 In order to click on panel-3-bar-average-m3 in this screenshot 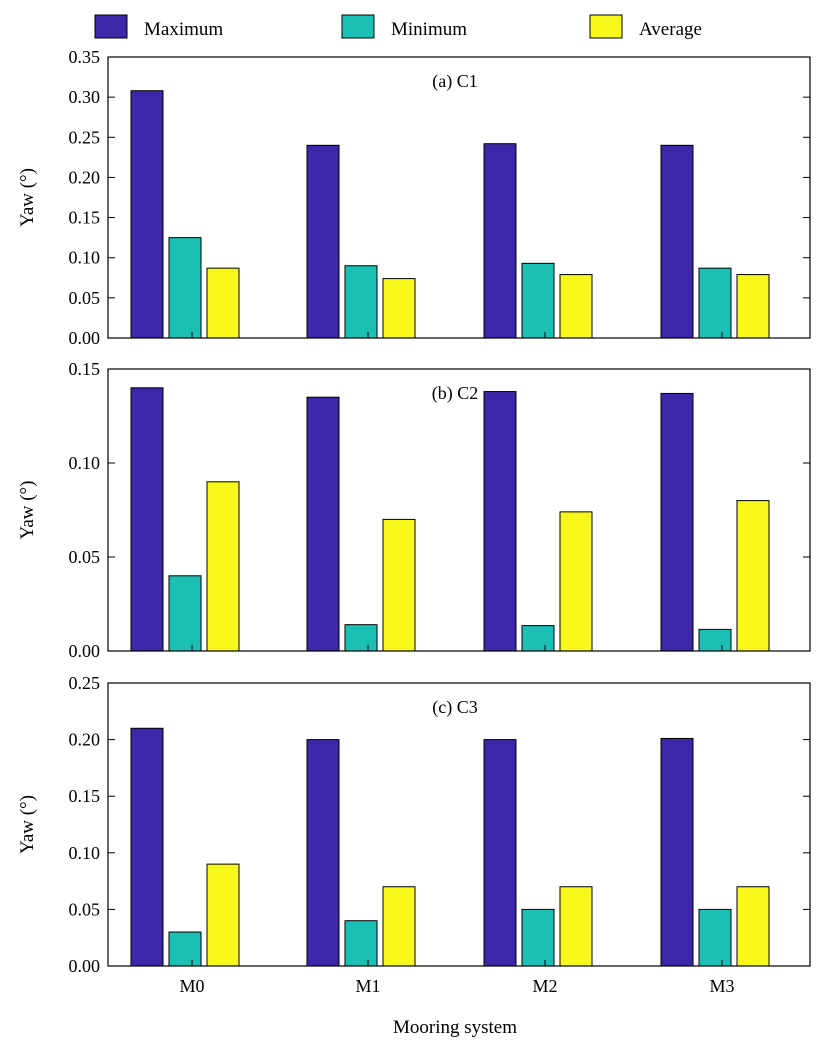, I will do `click(753, 926)`.